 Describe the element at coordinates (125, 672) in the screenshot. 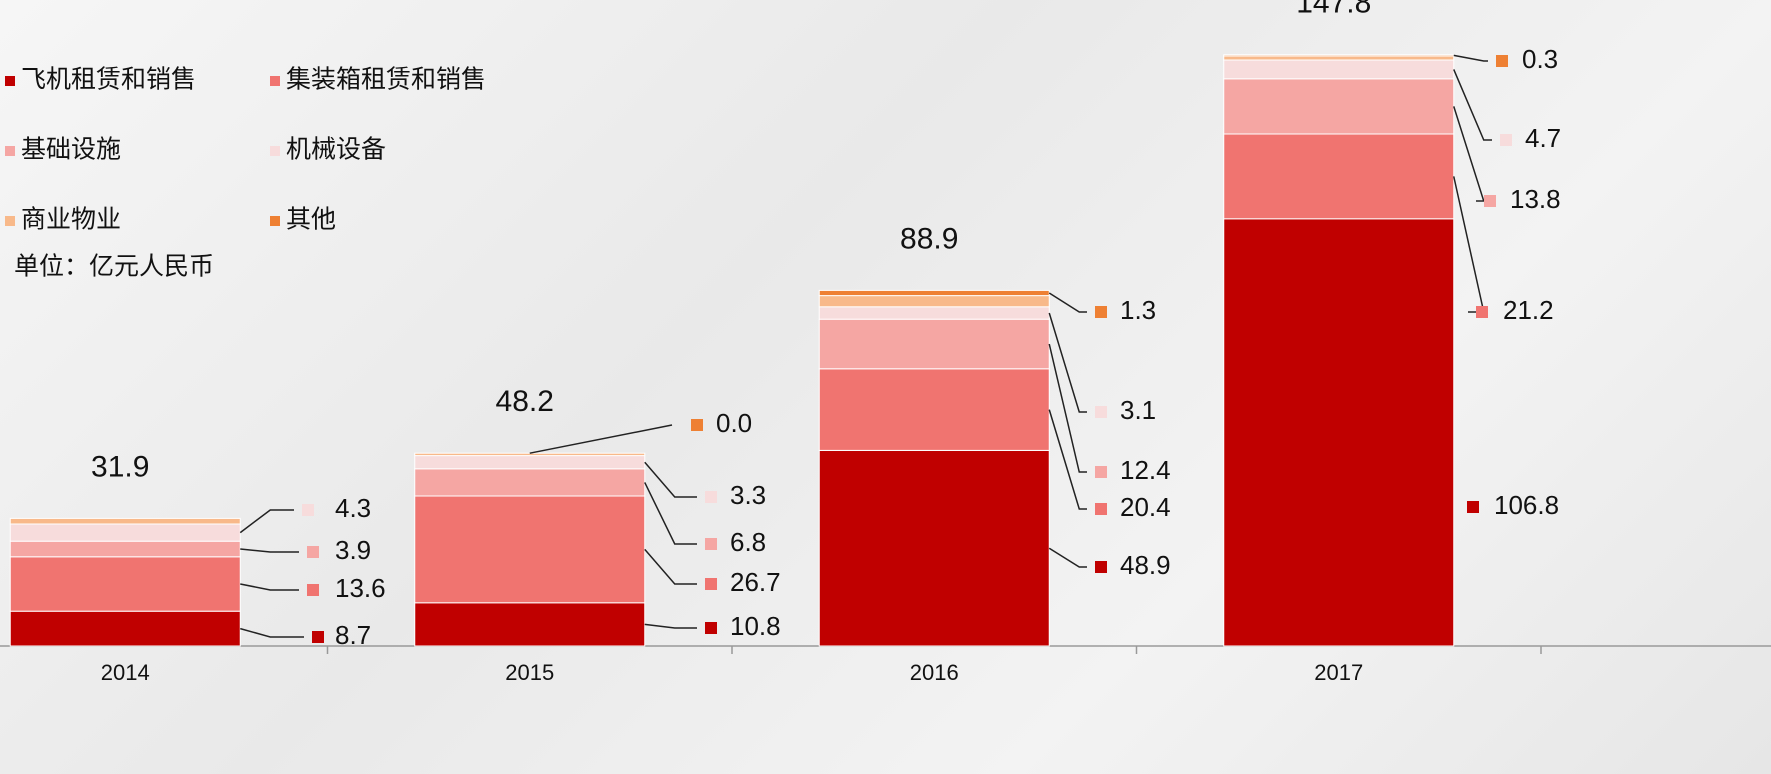

I see `x-tick-label: 2014` at that location.